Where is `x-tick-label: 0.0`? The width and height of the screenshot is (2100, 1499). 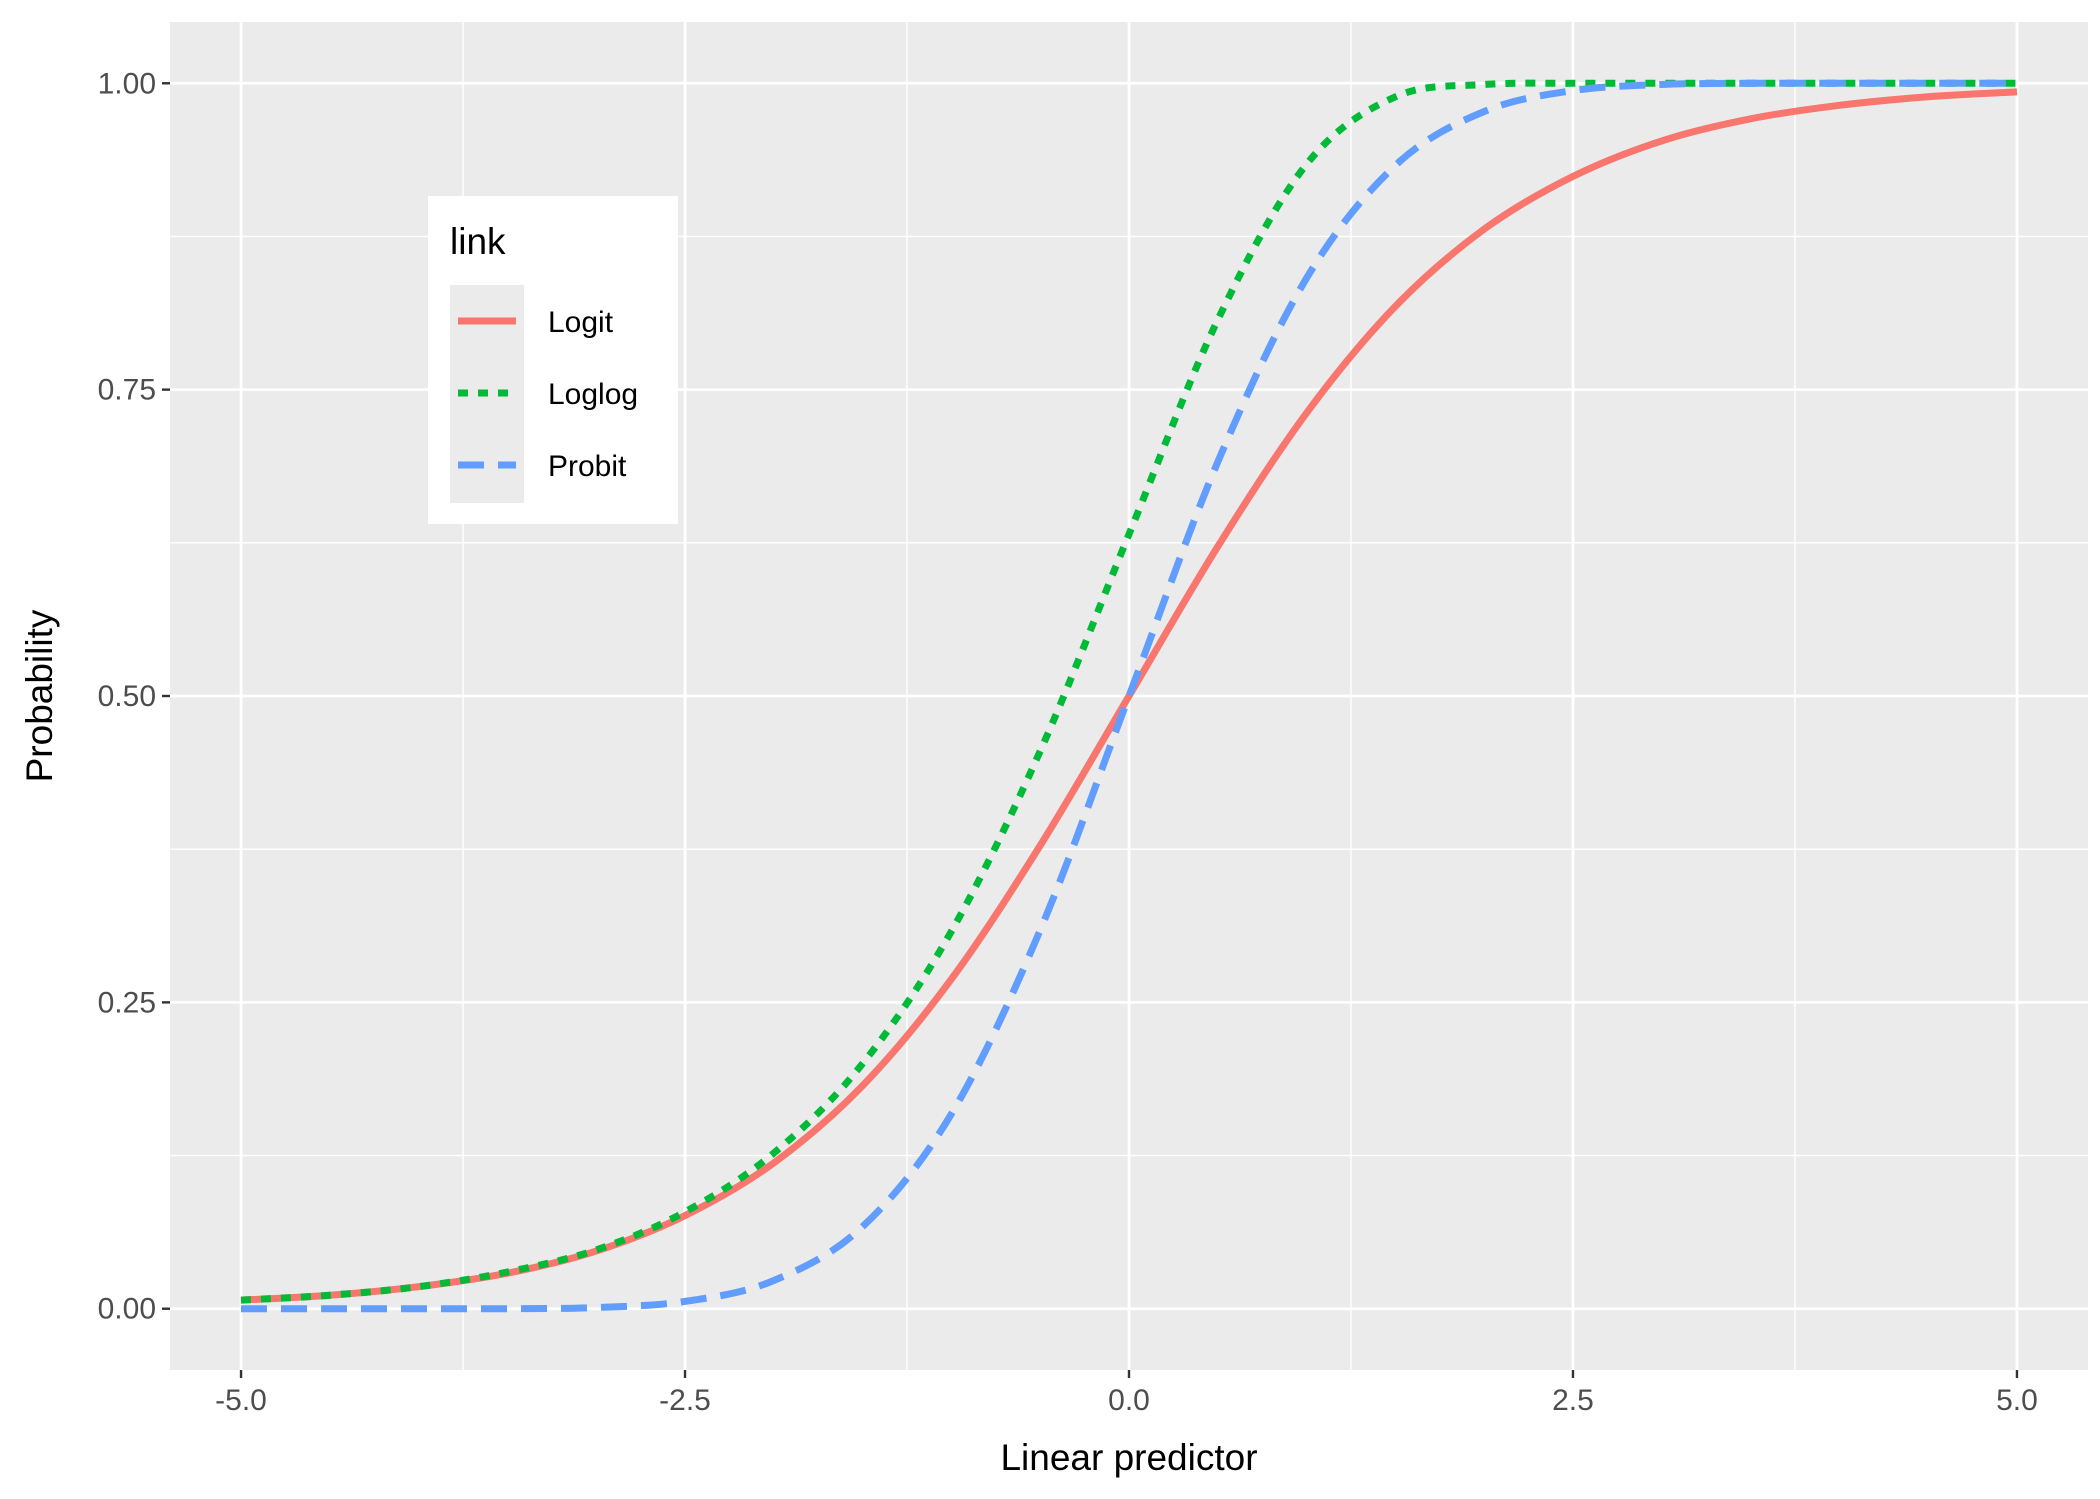
x-tick-label: 0.0 is located at coordinates (1129, 1400).